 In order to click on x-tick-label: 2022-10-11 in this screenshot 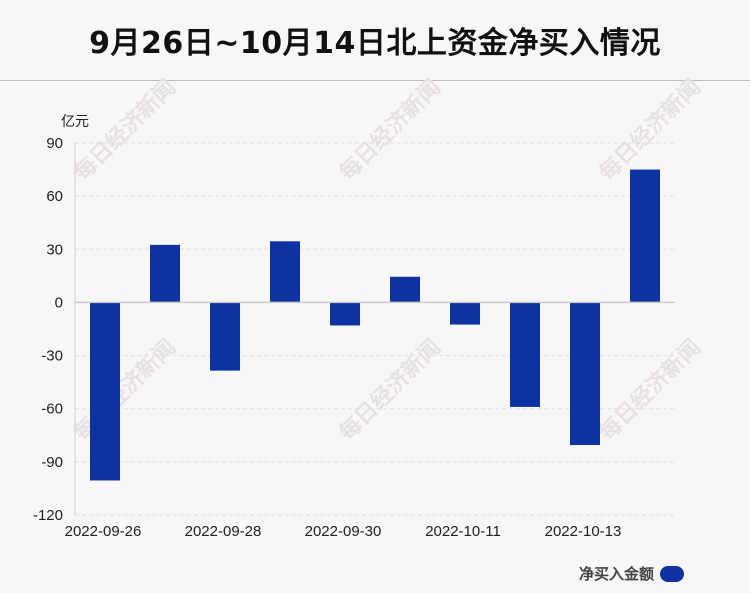, I will do `click(463, 531)`.